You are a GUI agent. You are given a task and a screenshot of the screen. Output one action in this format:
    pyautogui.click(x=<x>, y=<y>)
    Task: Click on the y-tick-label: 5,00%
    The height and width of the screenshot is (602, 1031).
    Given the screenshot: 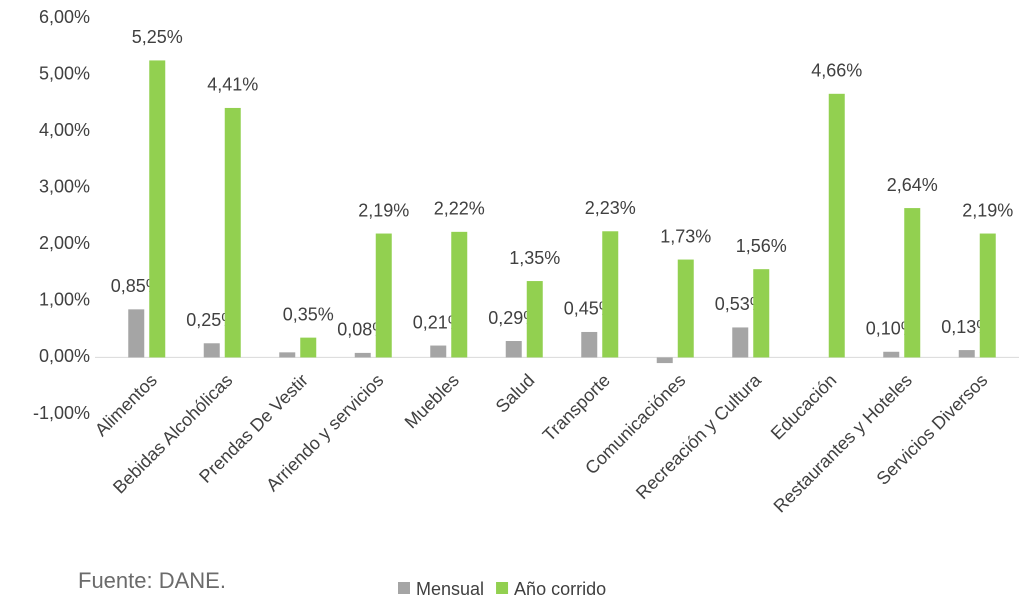 What is the action you would take?
    pyautogui.click(x=64, y=73)
    